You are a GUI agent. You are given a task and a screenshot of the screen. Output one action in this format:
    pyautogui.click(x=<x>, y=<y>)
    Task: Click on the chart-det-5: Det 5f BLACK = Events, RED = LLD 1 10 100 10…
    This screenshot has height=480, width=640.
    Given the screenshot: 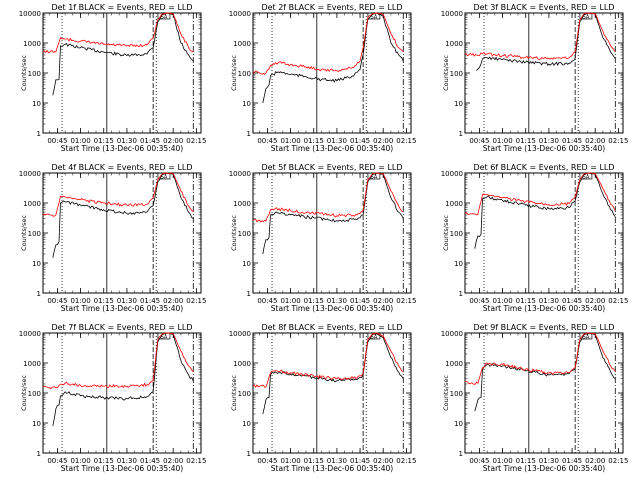 What is the action you would take?
    pyautogui.click(x=323, y=238)
    